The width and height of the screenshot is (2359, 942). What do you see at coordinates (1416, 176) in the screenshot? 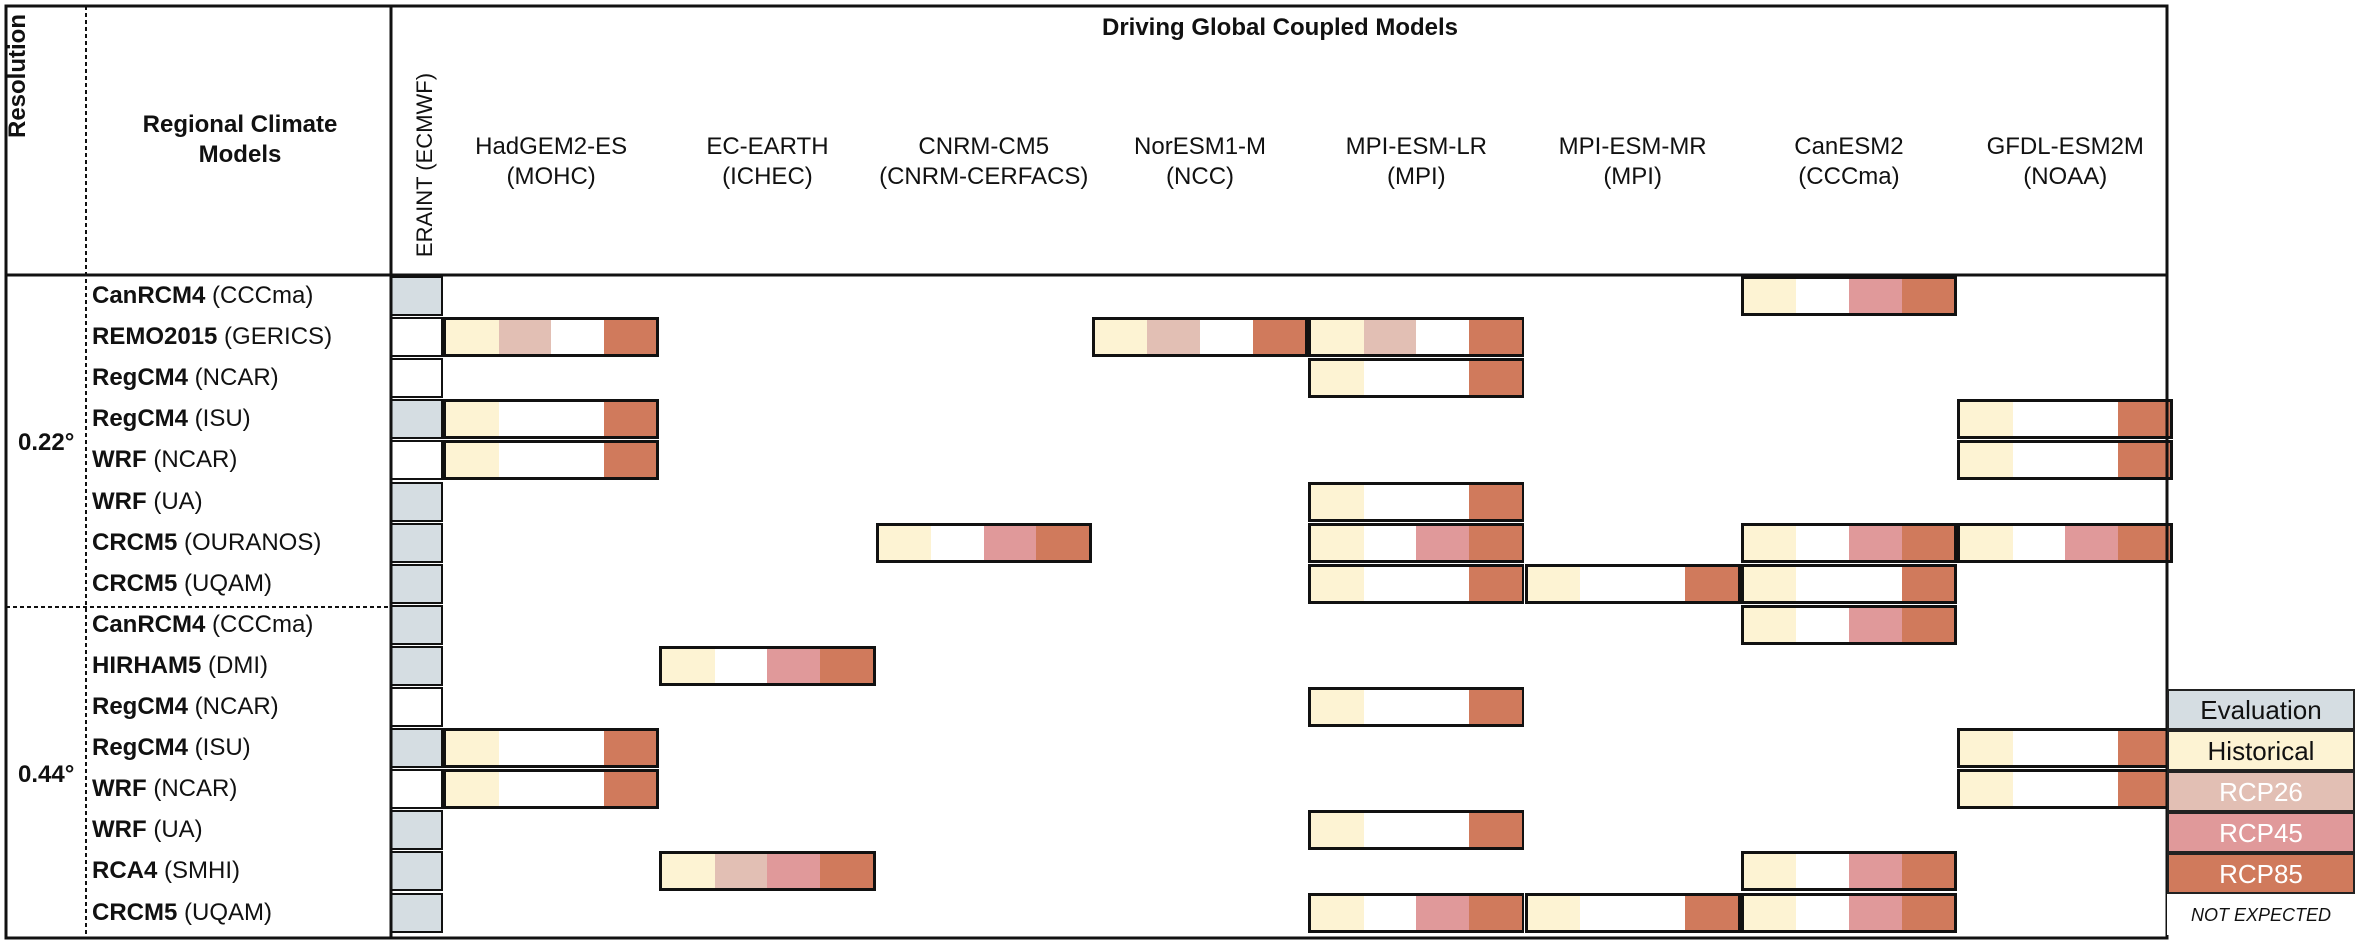
I see `gcm-institute: (MPI)` at bounding box center [1416, 176].